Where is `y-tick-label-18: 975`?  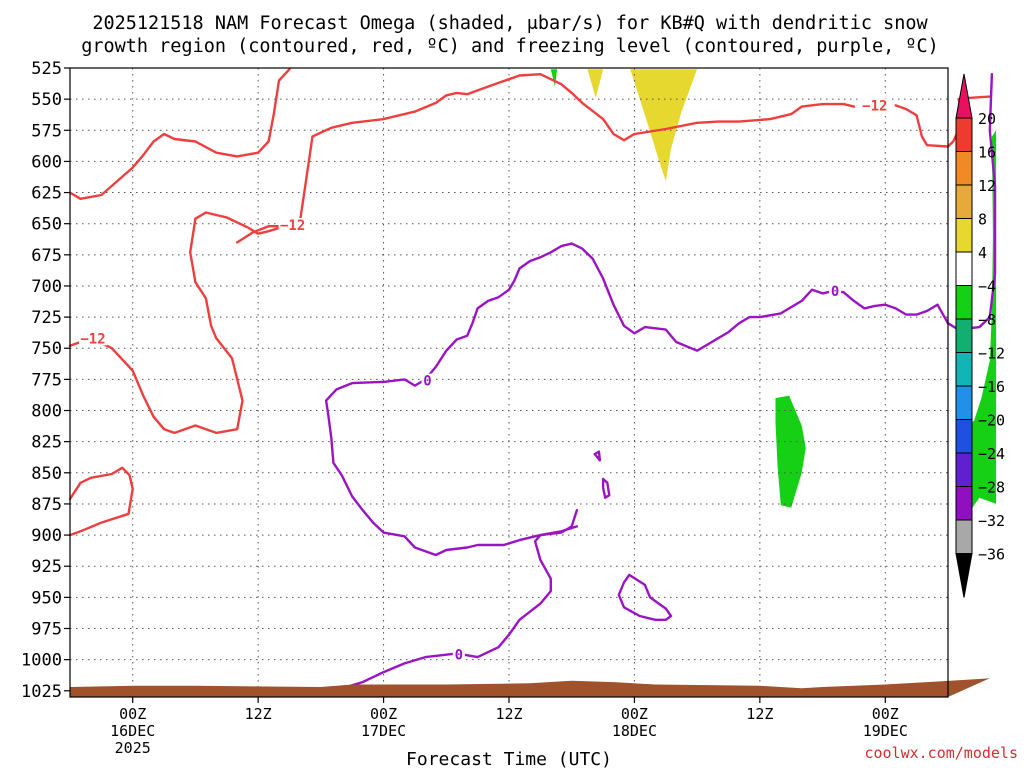 y-tick-label-18: 975 is located at coordinates (46, 629).